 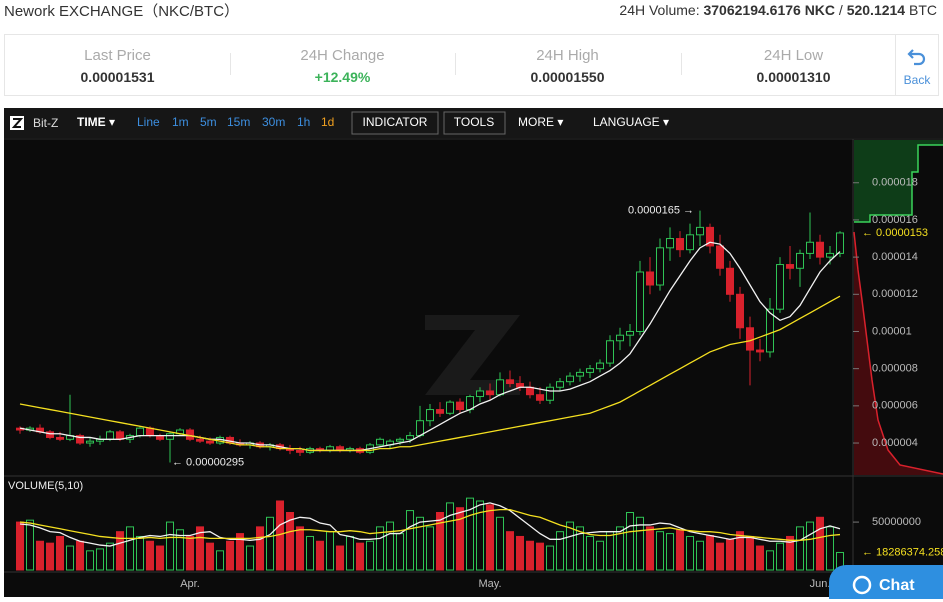 I want to click on stat-value: 0.00001550, so click(x=567, y=77).